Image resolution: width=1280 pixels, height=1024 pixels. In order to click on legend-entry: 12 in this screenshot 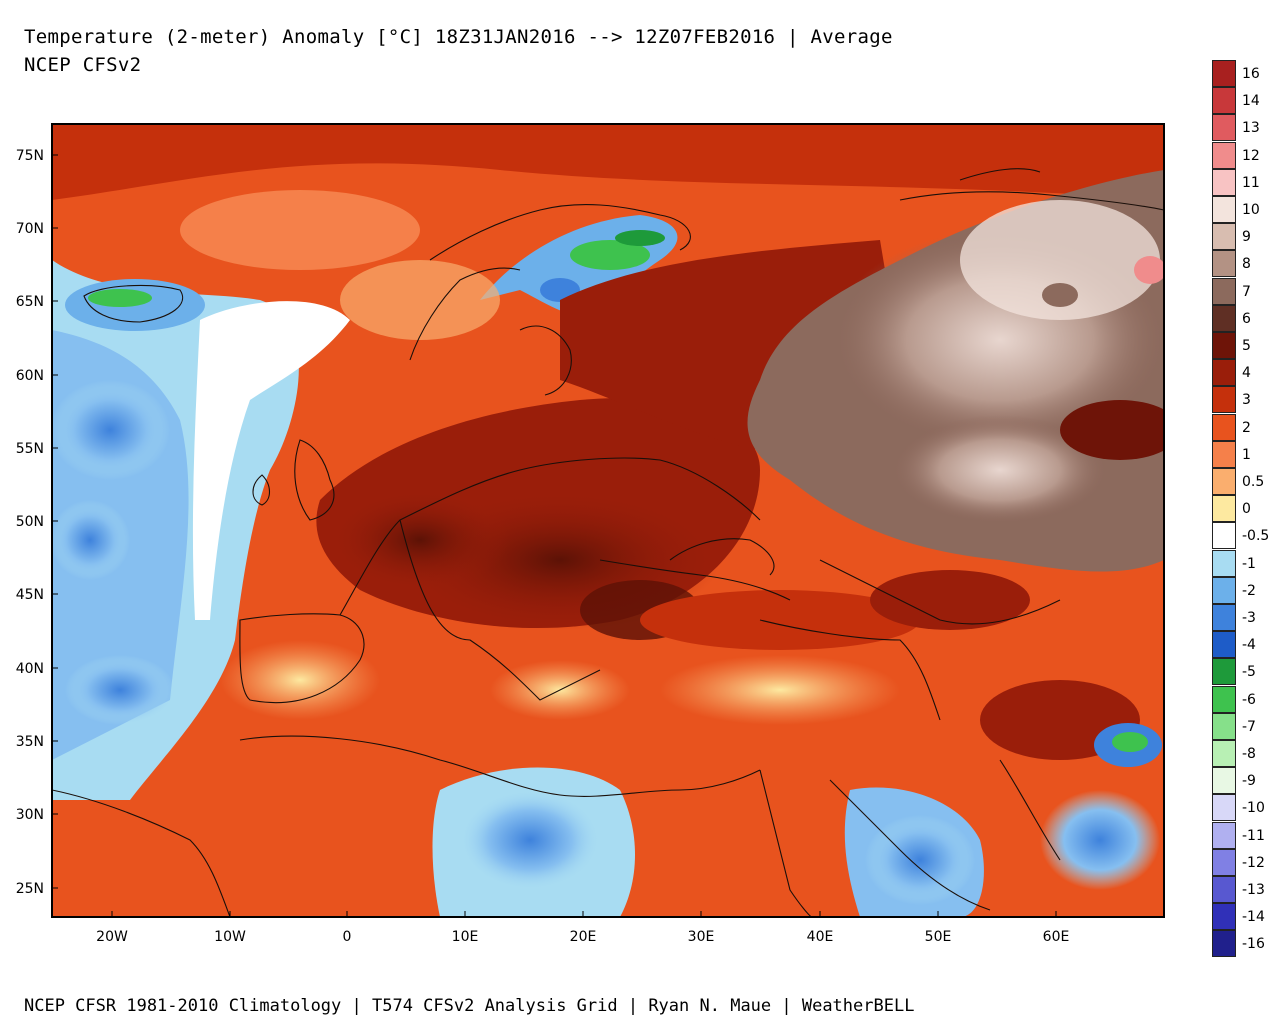, I will do `click(1245, 155)`.